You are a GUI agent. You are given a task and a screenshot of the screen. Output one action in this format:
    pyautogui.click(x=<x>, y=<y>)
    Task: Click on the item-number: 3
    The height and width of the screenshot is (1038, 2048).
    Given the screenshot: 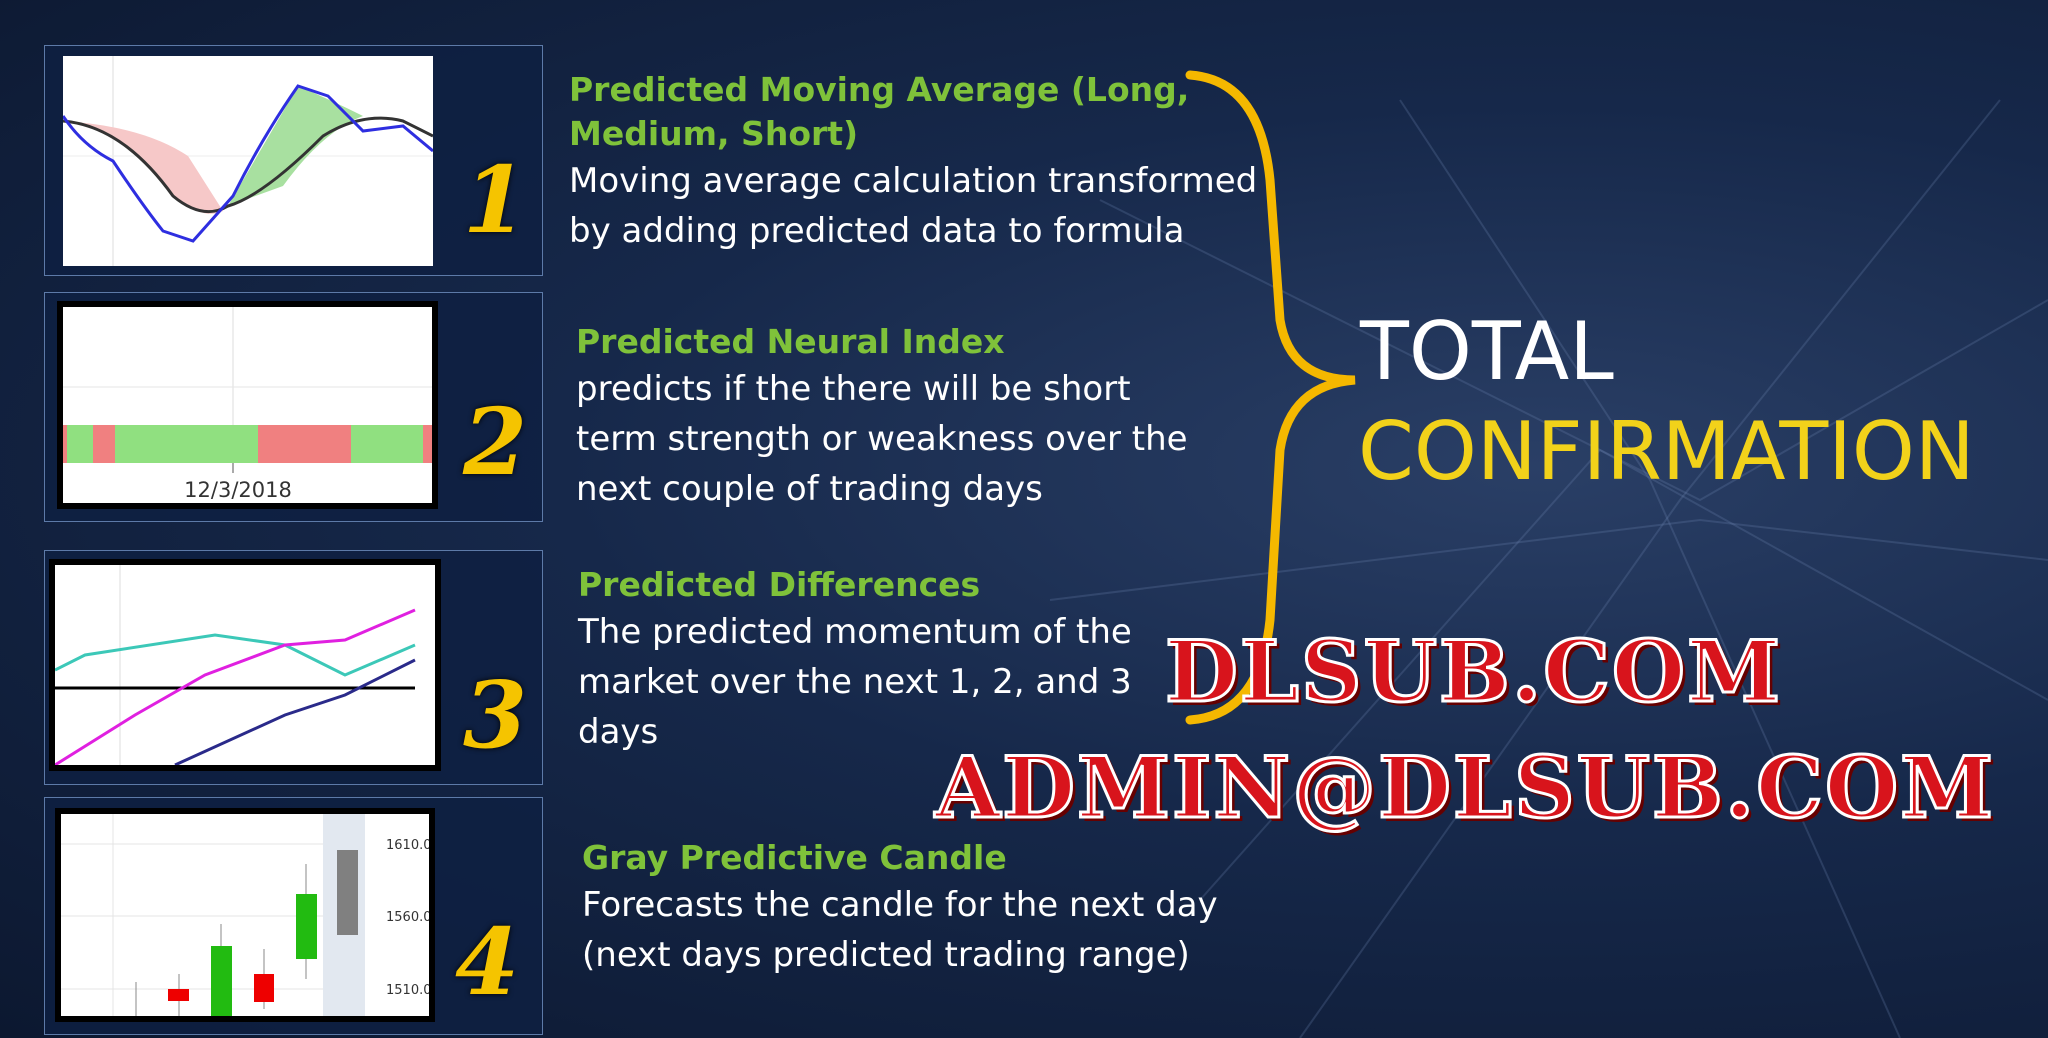 What is the action you would take?
    pyautogui.click(x=495, y=715)
    